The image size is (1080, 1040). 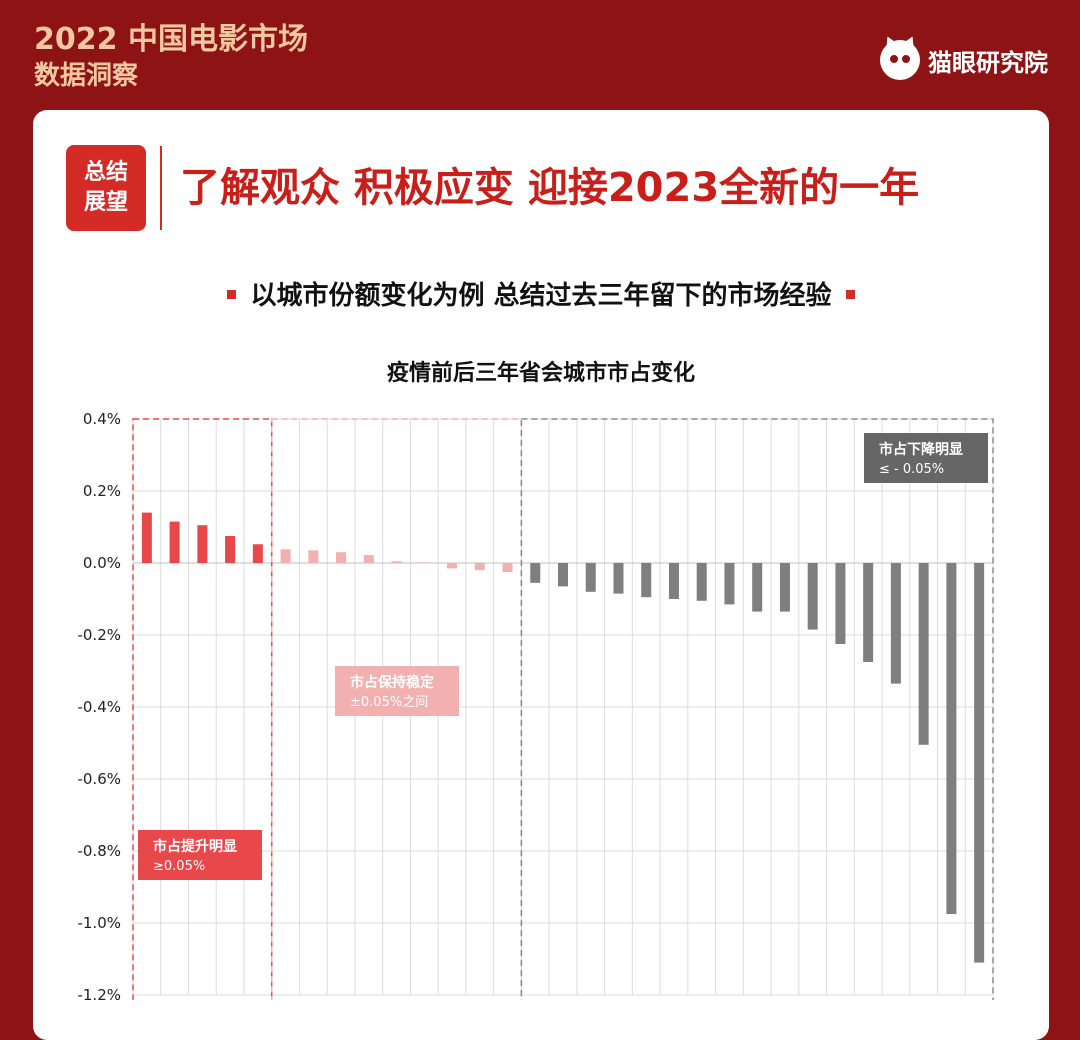 I want to click on y-tick-label: -0.4%, so click(x=99, y=707).